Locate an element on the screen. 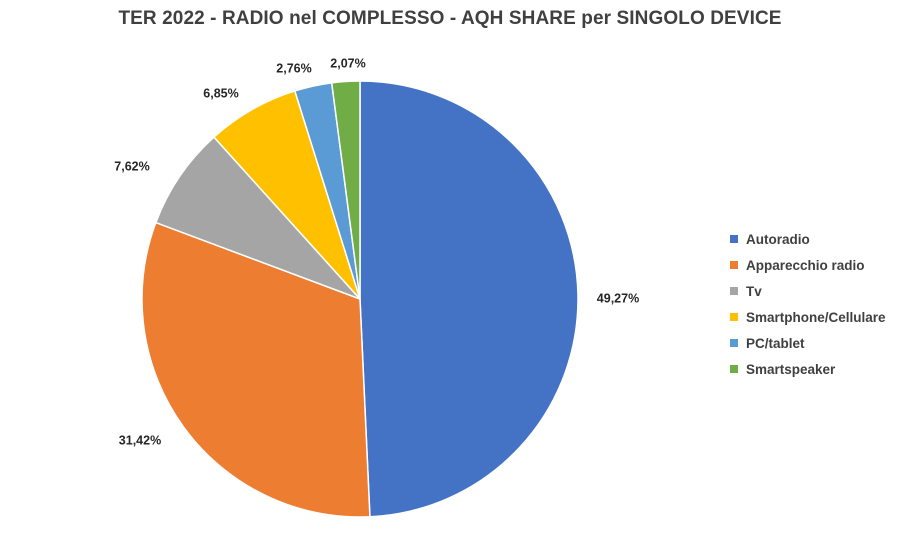 The height and width of the screenshot is (533, 900). legend-item: Smartphone/Cellulare is located at coordinates (808, 317).